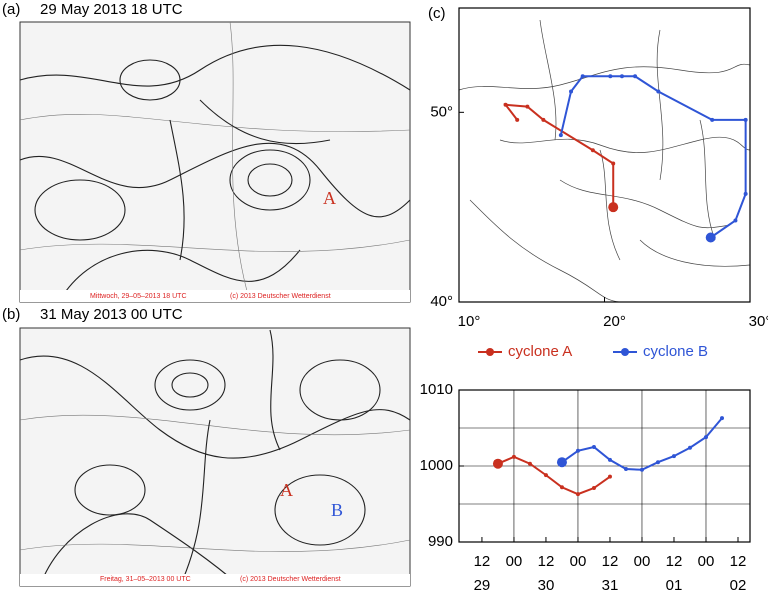 This screenshot has width=768, height=609. I want to click on pressure-line, so click(554, 475).